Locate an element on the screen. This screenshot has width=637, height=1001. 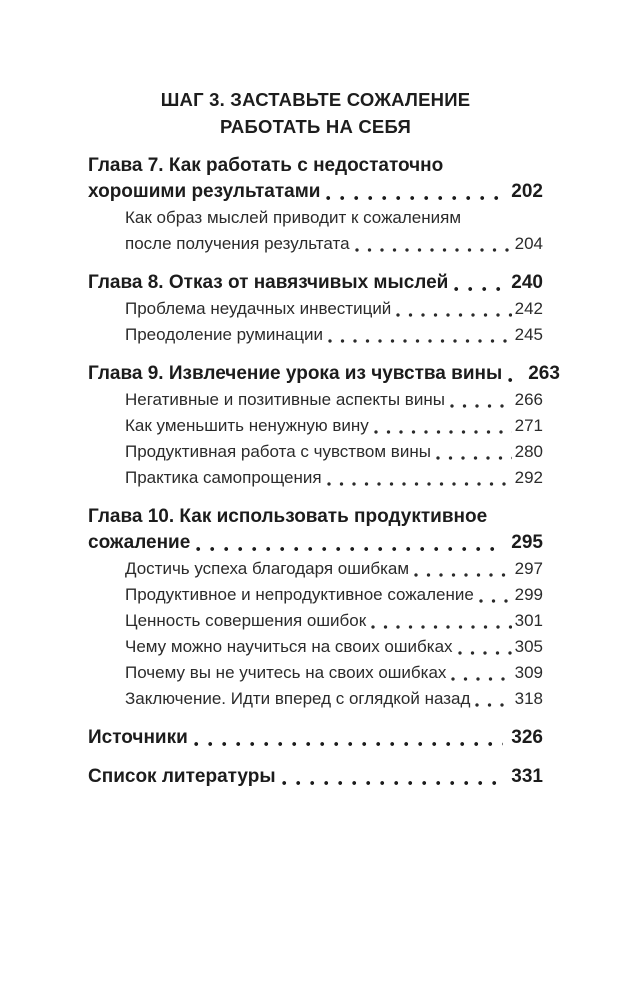
section-header-line1: ШАГ 3. ЗАСТАВЬТЕ СОЖАЛЕНИЕ is located at coordinates (315, 99).